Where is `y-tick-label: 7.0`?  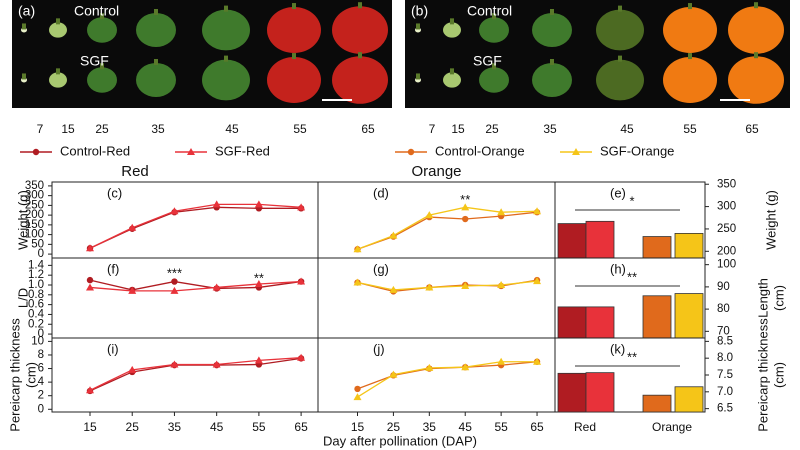
y-tick-label: 7.0 is located at coordinates (725, 392).